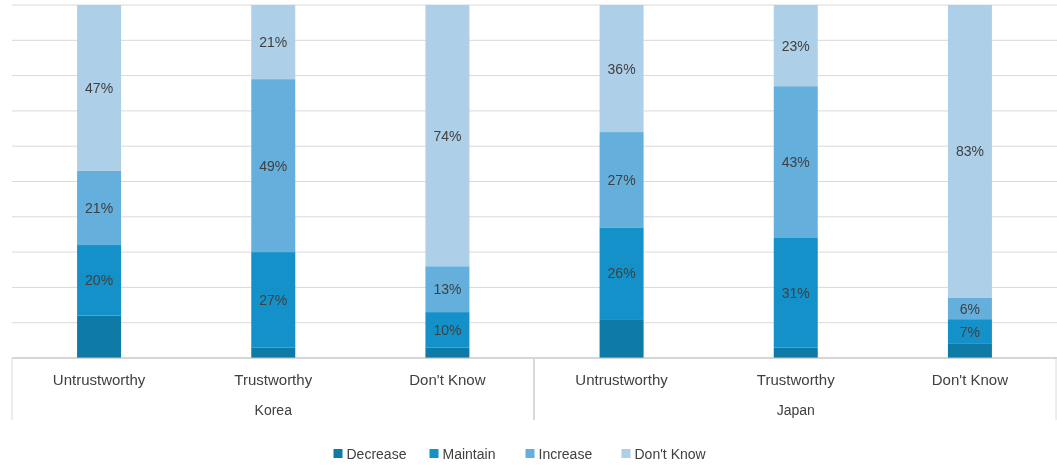 This screenshot has width=1057, height=467. Describe the element at coordinates (970, 308) in the screenshot. I see `data-label: 6%` at that location.